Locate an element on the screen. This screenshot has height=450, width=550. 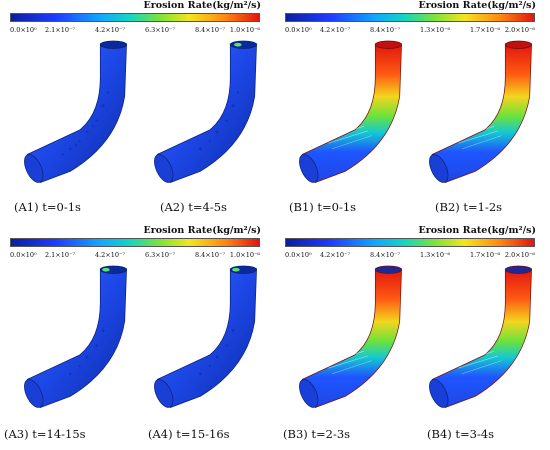
panel-caption: (B4) t=3-4s is located at coordinates (461, 434).